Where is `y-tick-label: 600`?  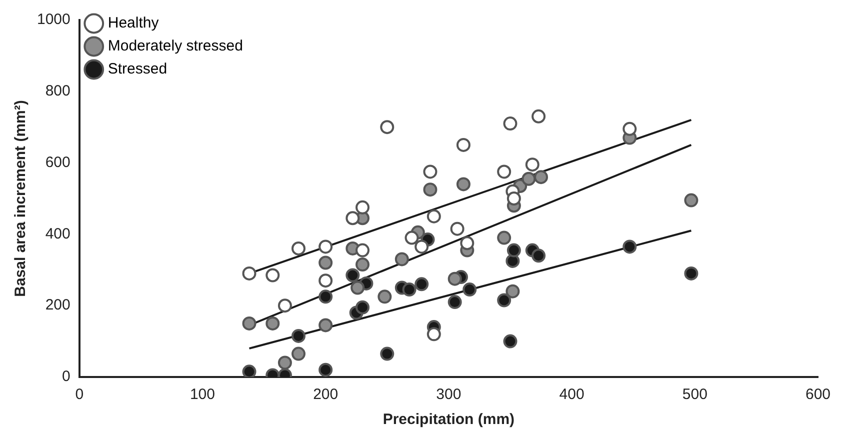
y-tick-label: 600 is located at coordinates (57, 162).